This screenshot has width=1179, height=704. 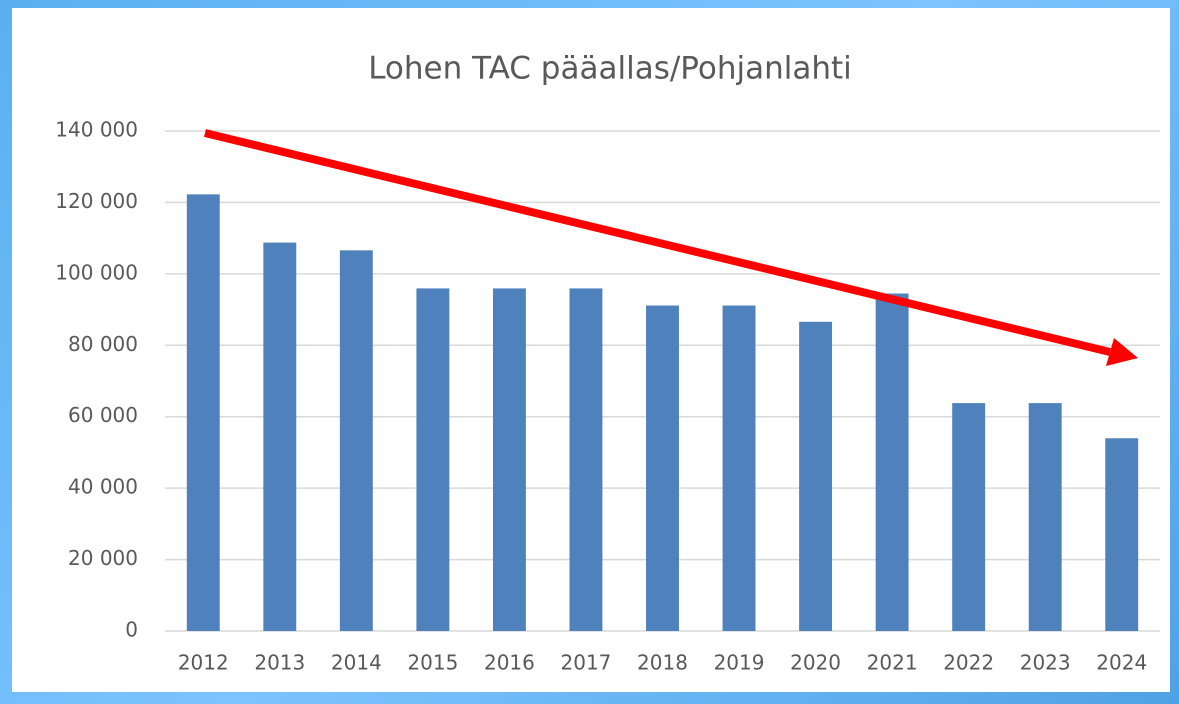 What do you see at coordinates (103, 558) in the screenshot?
I see `y-tick-label: 20 000` at bounding box center [103, 558].